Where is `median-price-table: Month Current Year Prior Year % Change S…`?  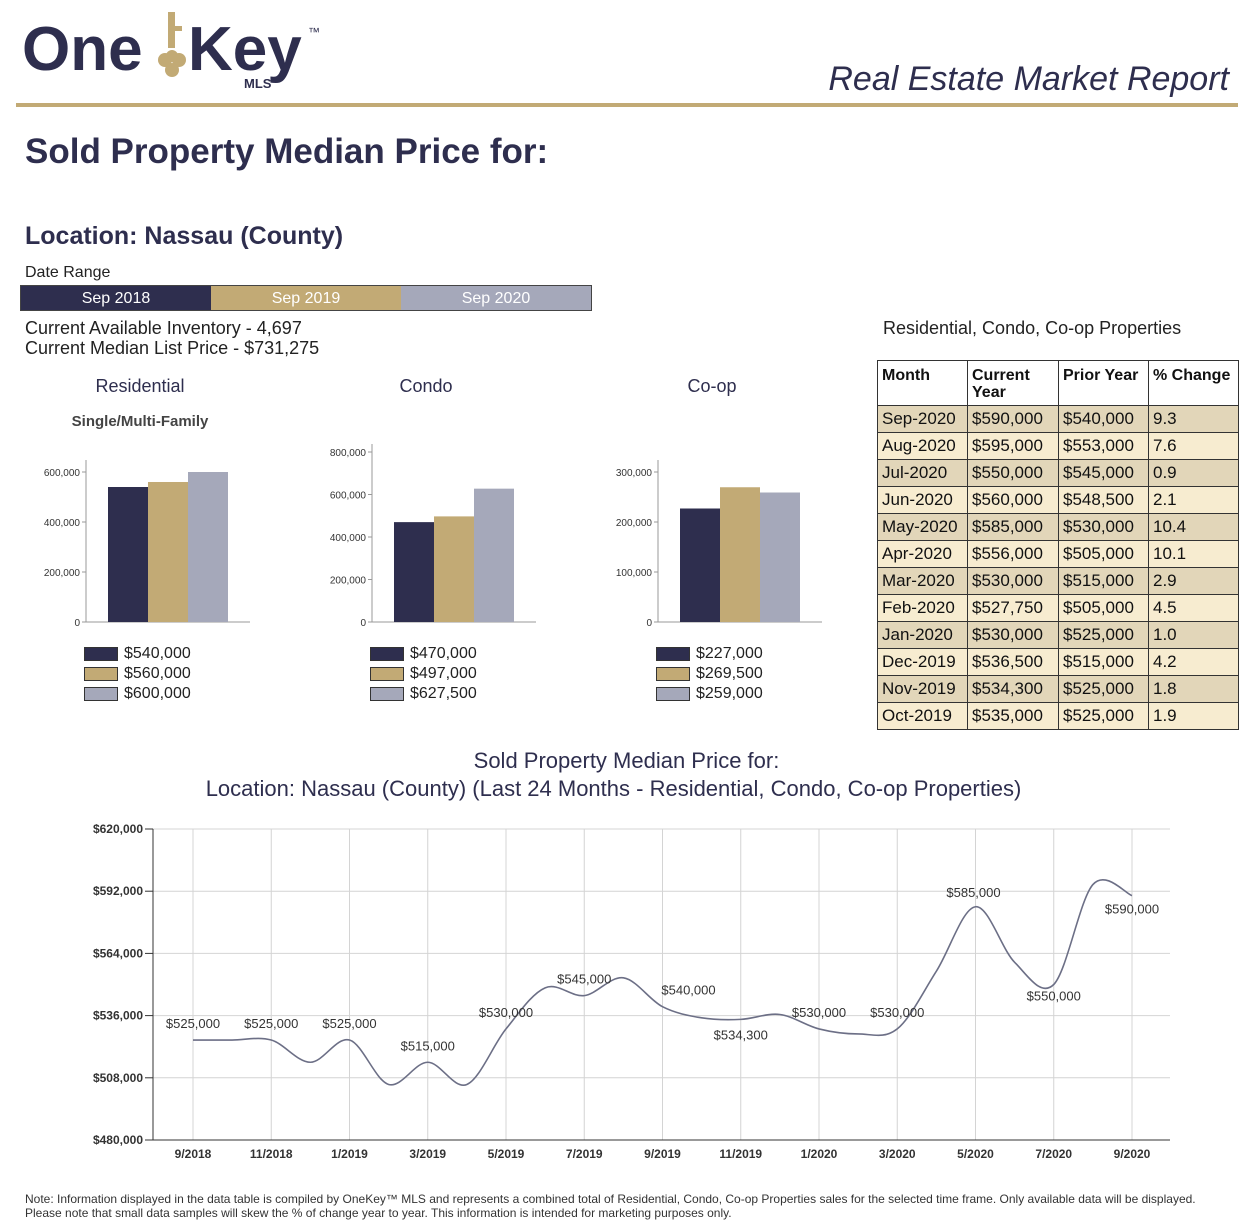
median-price-table: Month Current Year Prior Year % Change S… is located at coordinates (1058, 545).